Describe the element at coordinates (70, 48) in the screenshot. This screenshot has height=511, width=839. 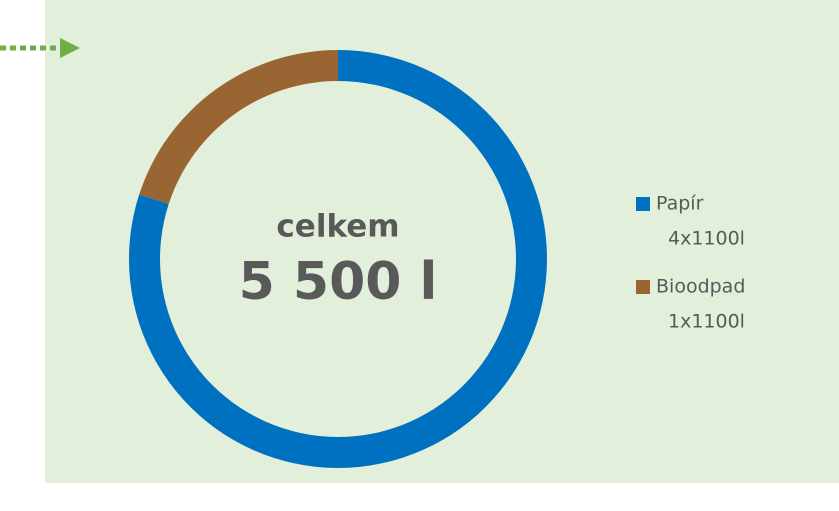
I see `arrow-head` at that location.